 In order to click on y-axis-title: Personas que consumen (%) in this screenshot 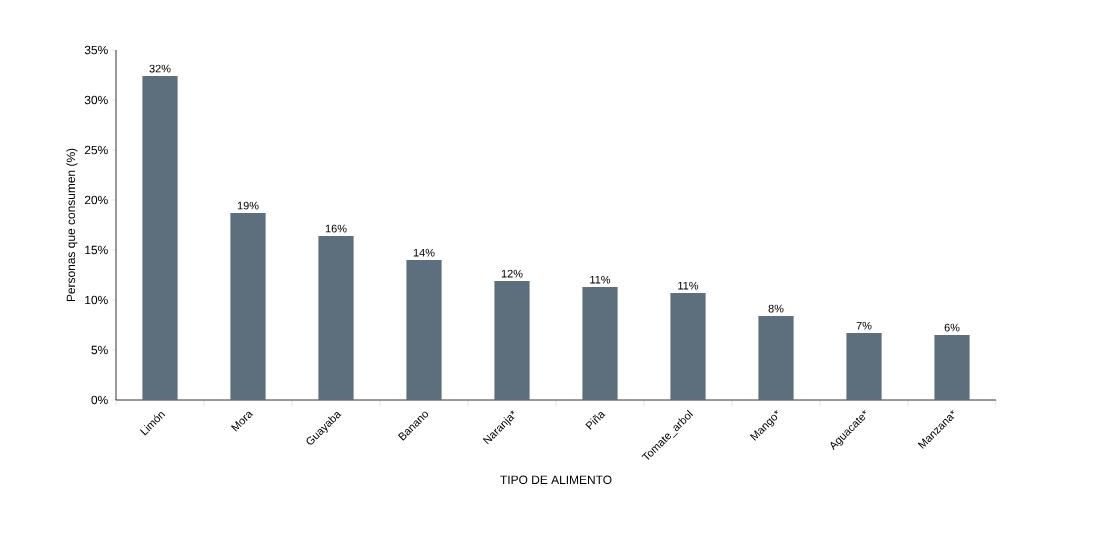, I will do `click(72, 225)`.